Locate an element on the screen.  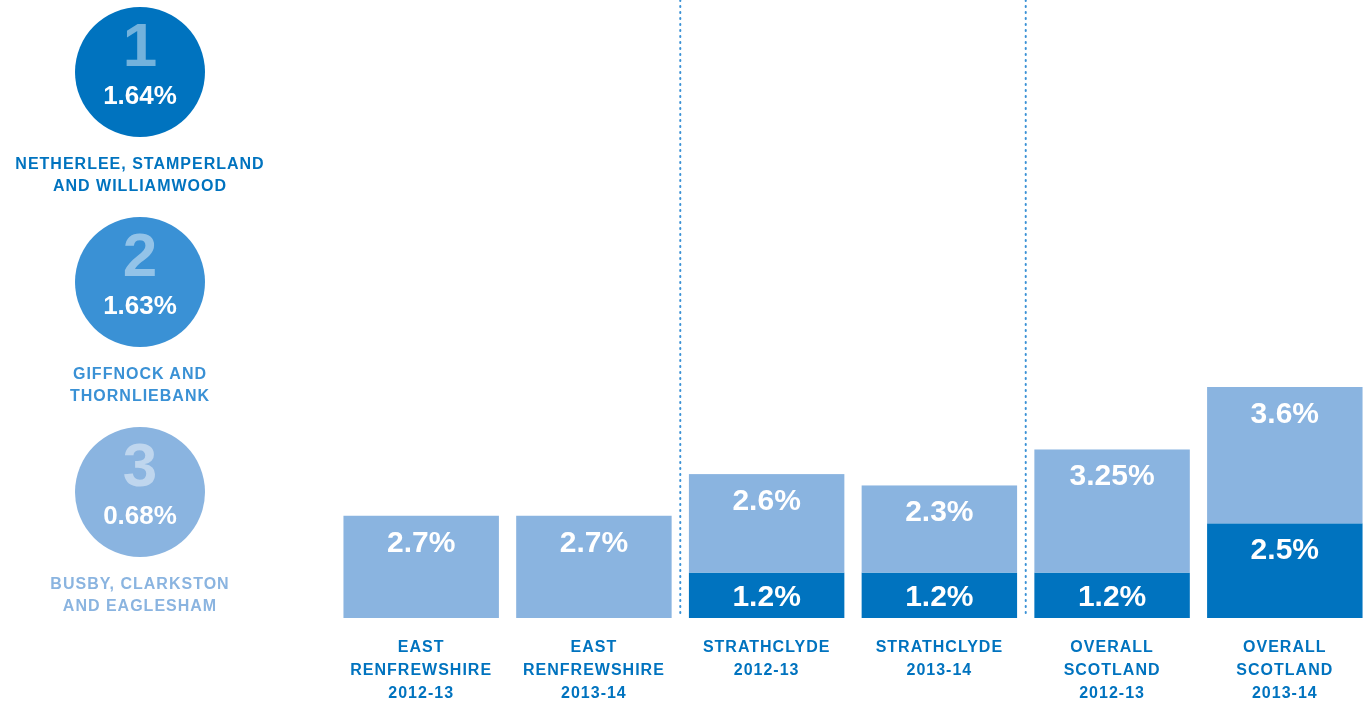
category-label: GIFFNOCK AND THORNLIEBANK is located at coordinates (140, 384).